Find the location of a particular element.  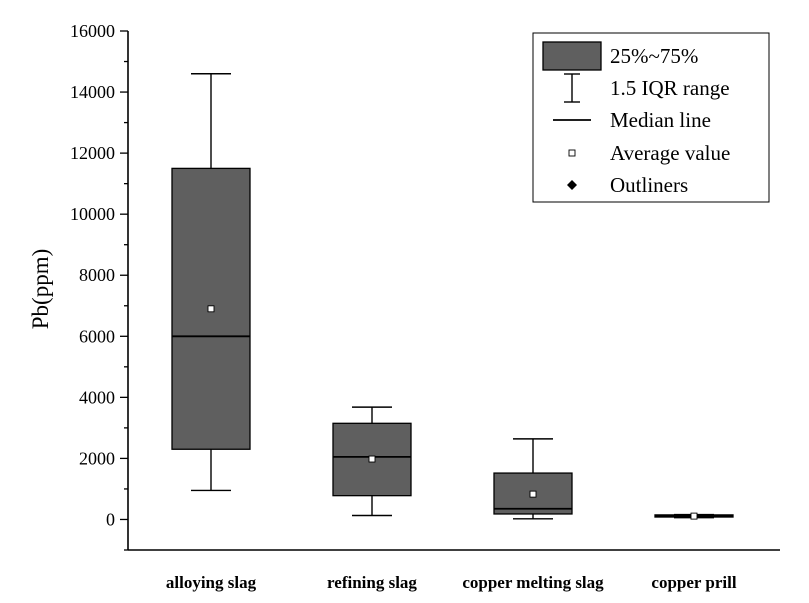

x-category-label: copper prill is located at coordinates (693, 582).